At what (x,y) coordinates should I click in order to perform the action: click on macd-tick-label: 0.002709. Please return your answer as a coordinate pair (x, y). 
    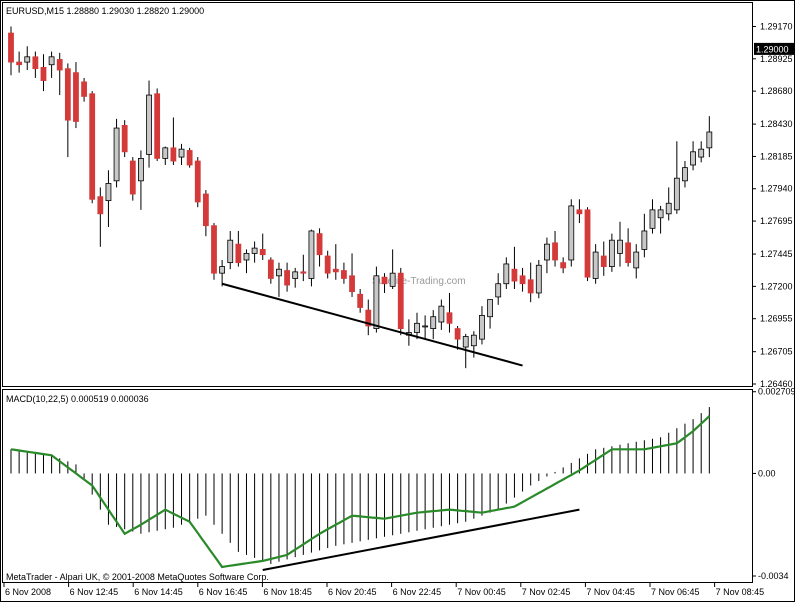
    Looking at the image, I should click on (776, 392).